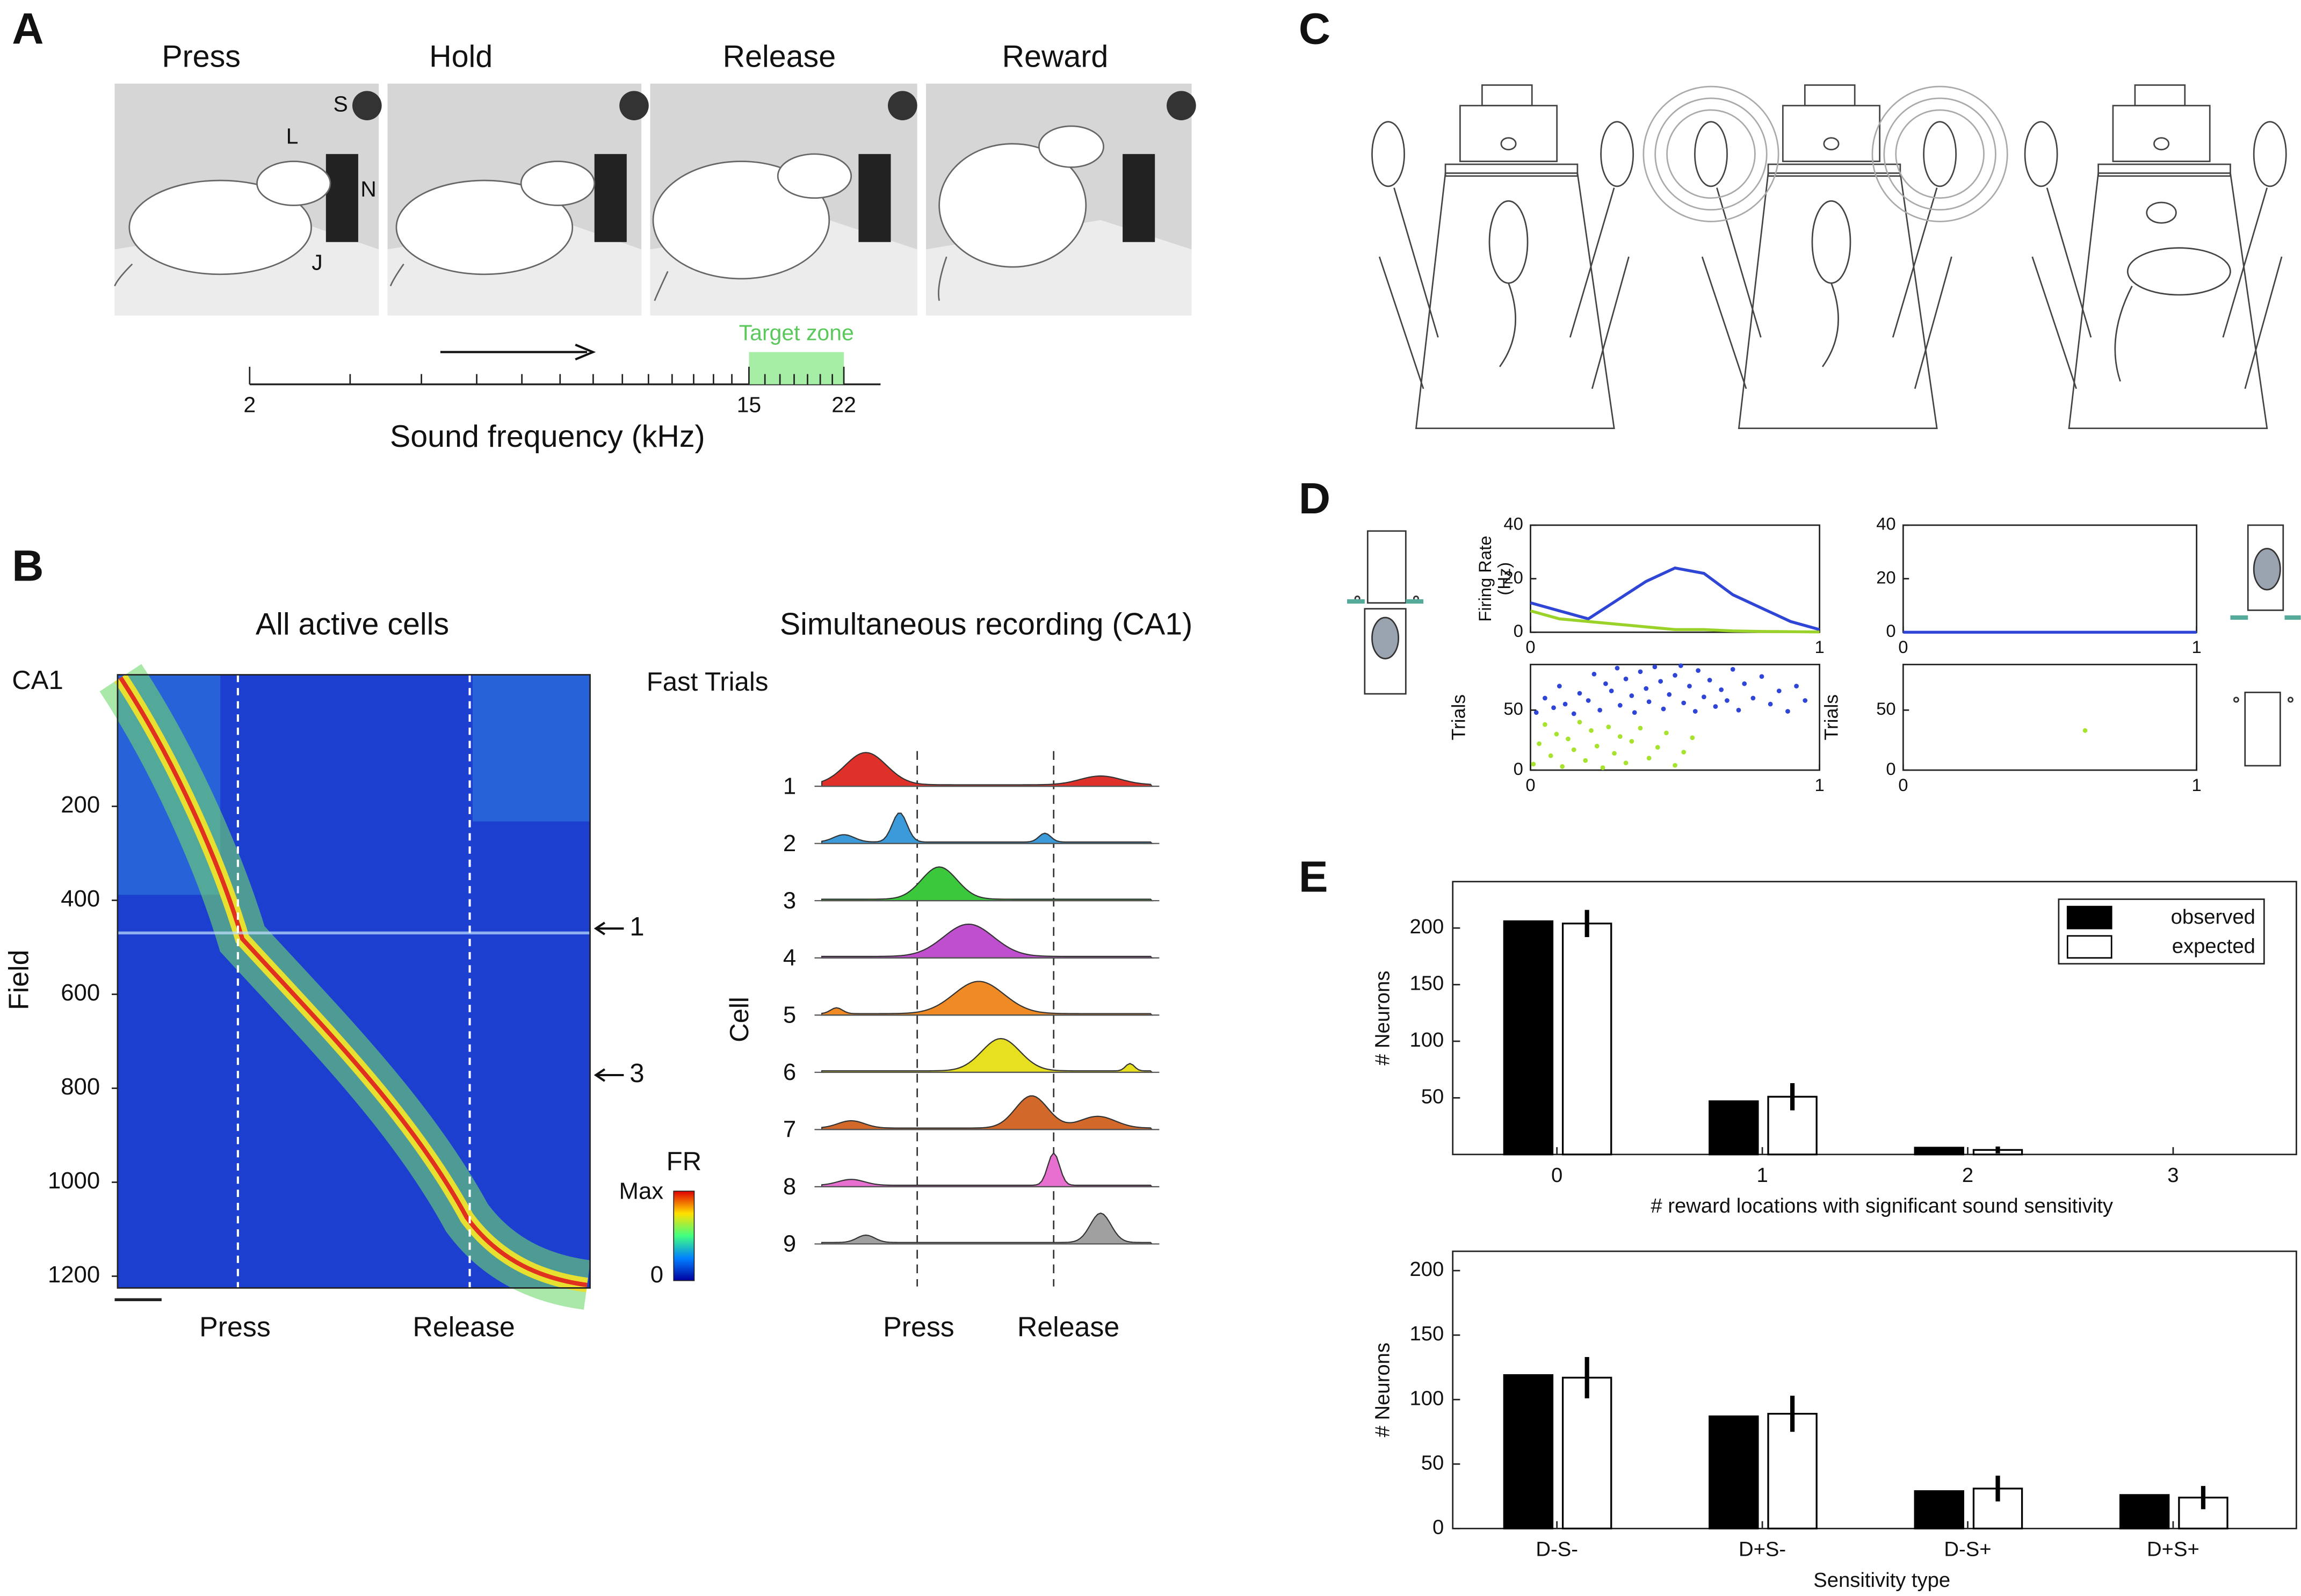 The width and height of the screenshot is (2301, 1596). What do you see at coordinates (1068, 1327) in the screenshot?
I see `event-label: Release` at bounding box center [1068, 1327].